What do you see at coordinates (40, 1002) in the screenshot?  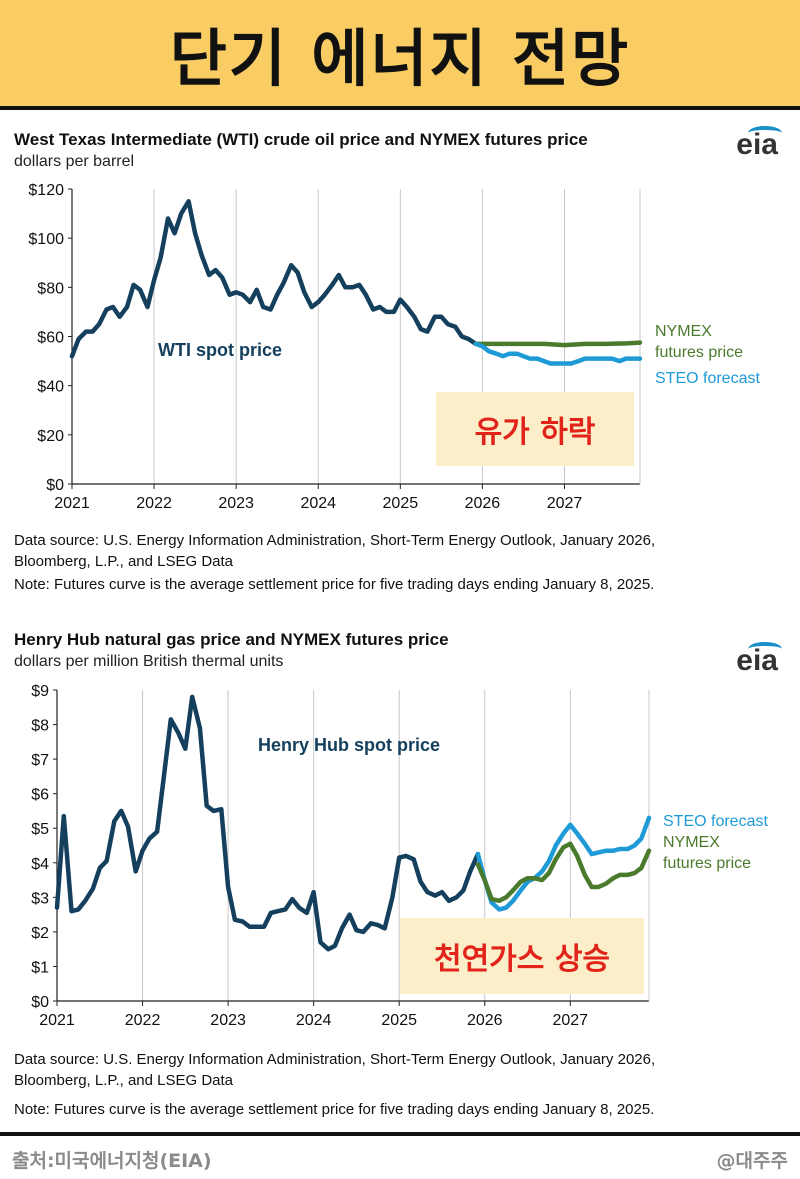 I see `hh-y-tick-label: $0` at bounding box center [40, 1002].